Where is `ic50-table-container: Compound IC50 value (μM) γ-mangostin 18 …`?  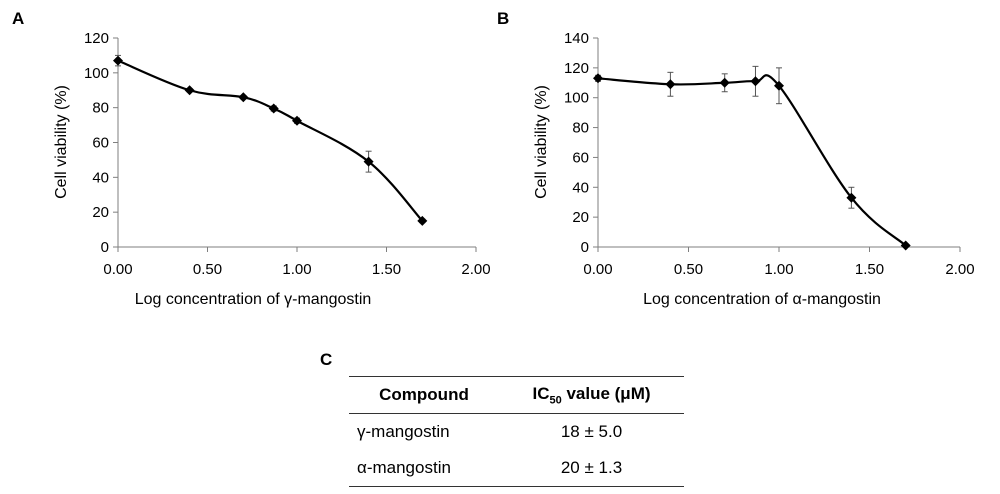
ic50-table-container: Compound IC50 value (μM) γ-mangostin 18 … is located at coordinates (516, 431).